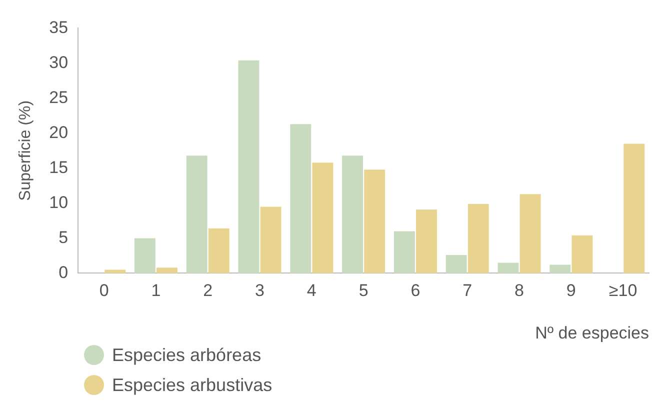 The width and height of the screenshot is (671, 408). What do you see at coordinates (63, 272) in the screenshot?
I see `y-tick-label: 0` at bounding box center [63, 272].